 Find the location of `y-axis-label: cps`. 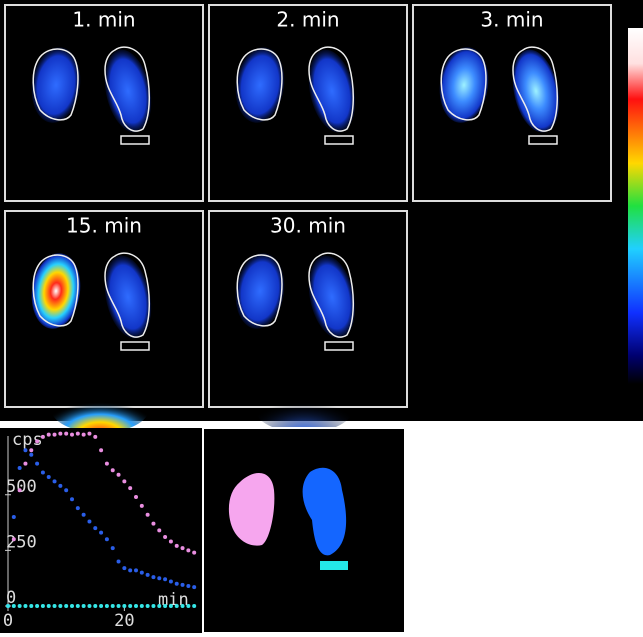

y-axis-label: cps is located at coordinates (27, 440).